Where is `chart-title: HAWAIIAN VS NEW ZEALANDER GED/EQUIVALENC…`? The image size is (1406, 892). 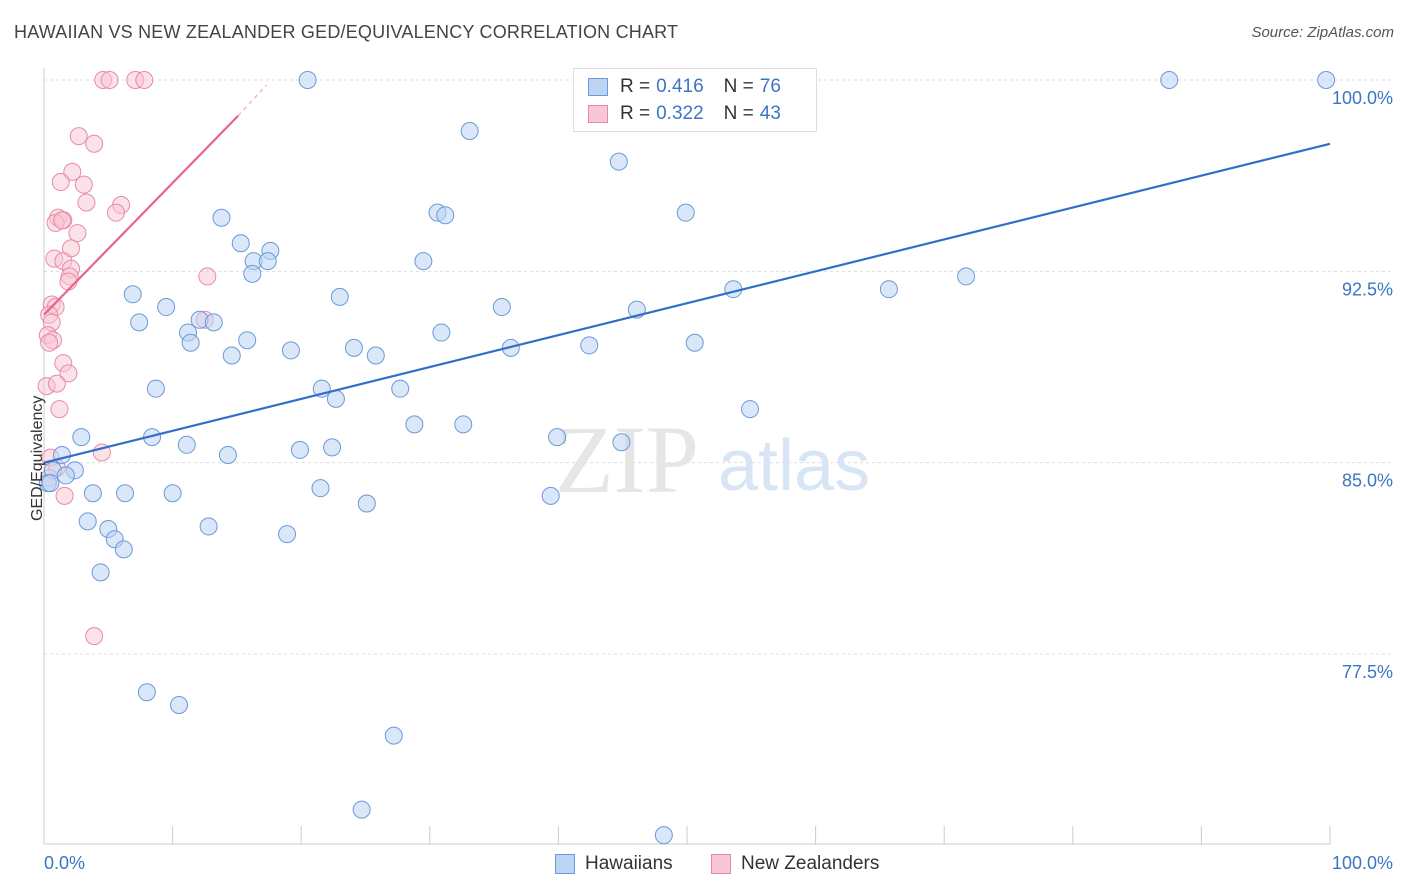
chart-title: HAWAIIAN VS NEW ZEALANDER GED/EQUIVALENC… is located at coordinates (346, 32).